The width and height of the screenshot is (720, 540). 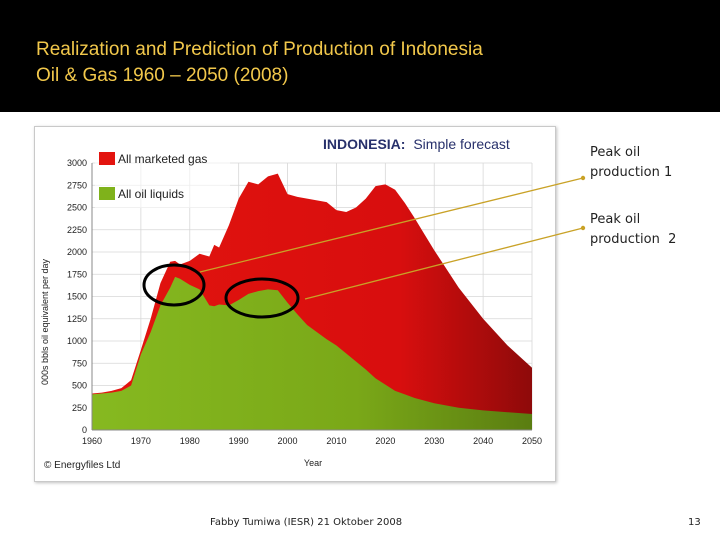 I want to click on annotation-peak-oil-2-line-2: production 2, so click(x=633, y=239).